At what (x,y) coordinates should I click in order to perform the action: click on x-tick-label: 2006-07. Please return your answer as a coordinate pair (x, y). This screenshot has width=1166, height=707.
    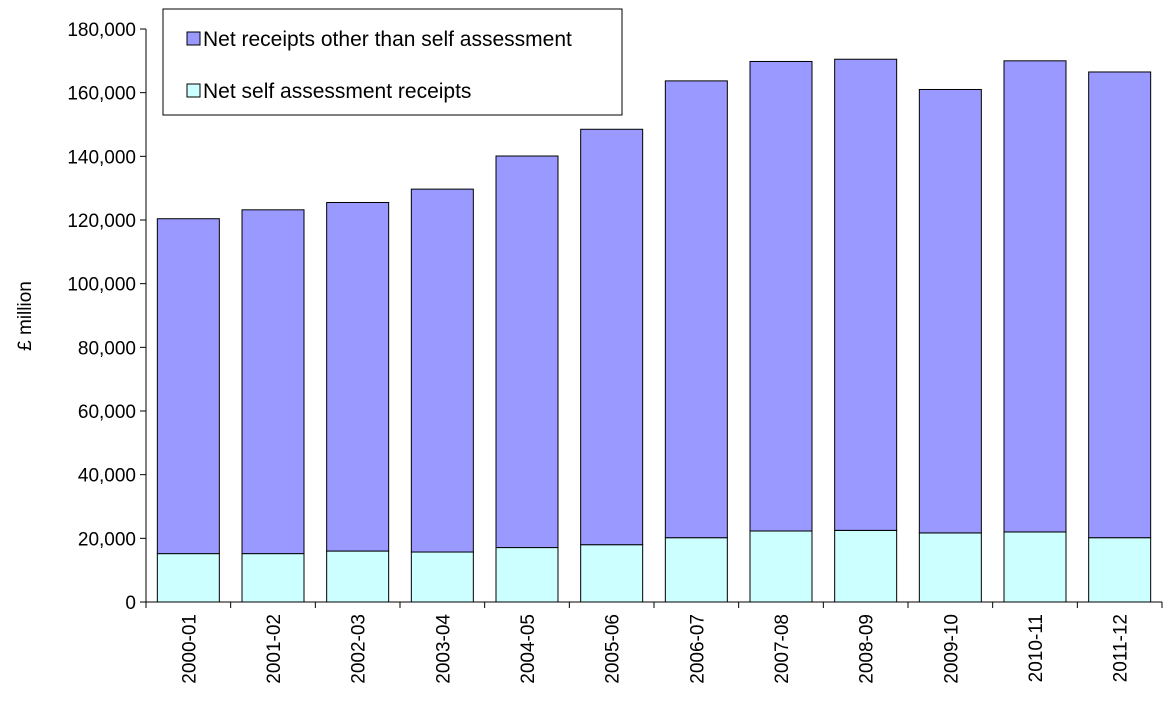
    Looking at the image, I should click on (697, 649).